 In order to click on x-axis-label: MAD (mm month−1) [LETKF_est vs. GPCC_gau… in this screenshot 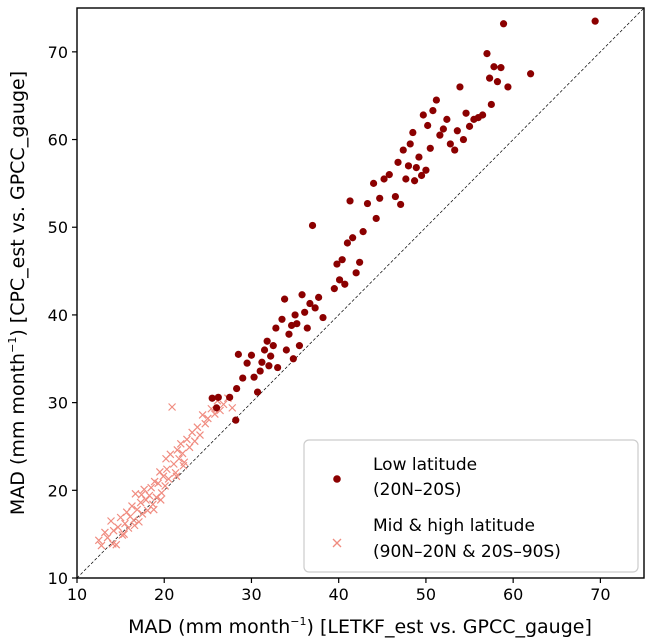, I will do `click(360, 626)`.